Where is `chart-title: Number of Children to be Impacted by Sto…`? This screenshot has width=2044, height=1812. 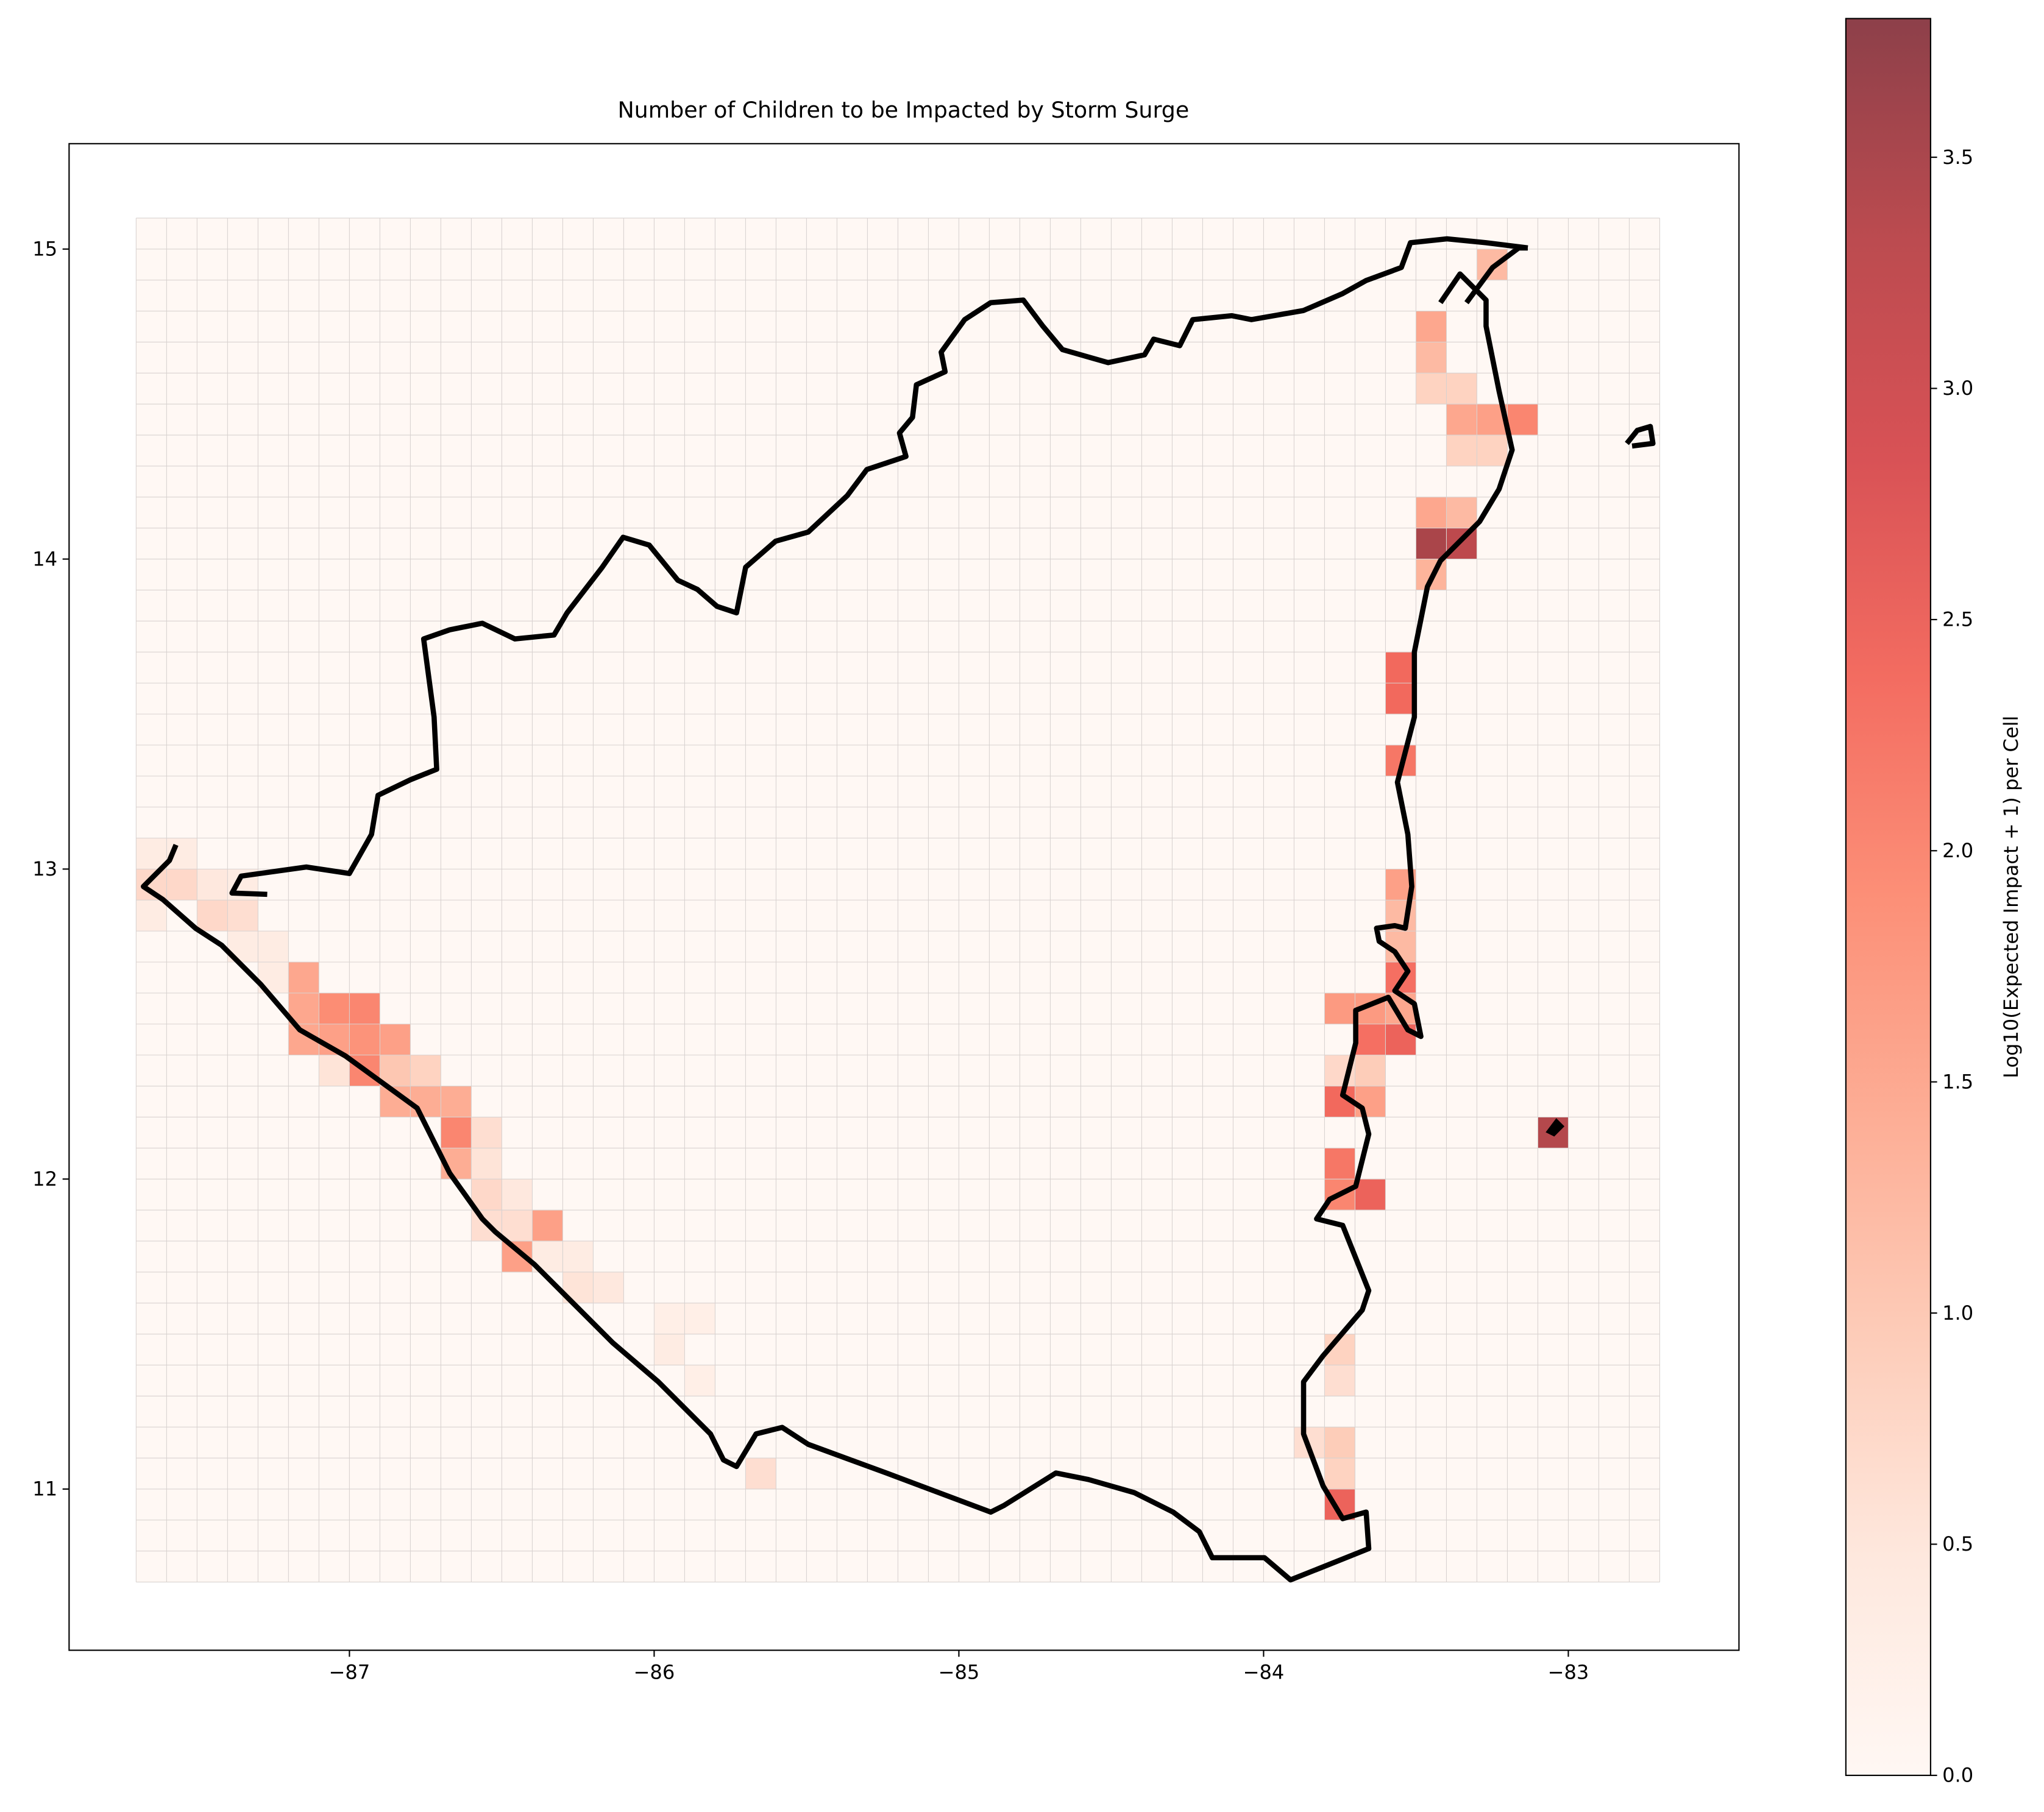 chart-title: Number of Children to be Impacted by Sto… is located at coordinates (903, 110).